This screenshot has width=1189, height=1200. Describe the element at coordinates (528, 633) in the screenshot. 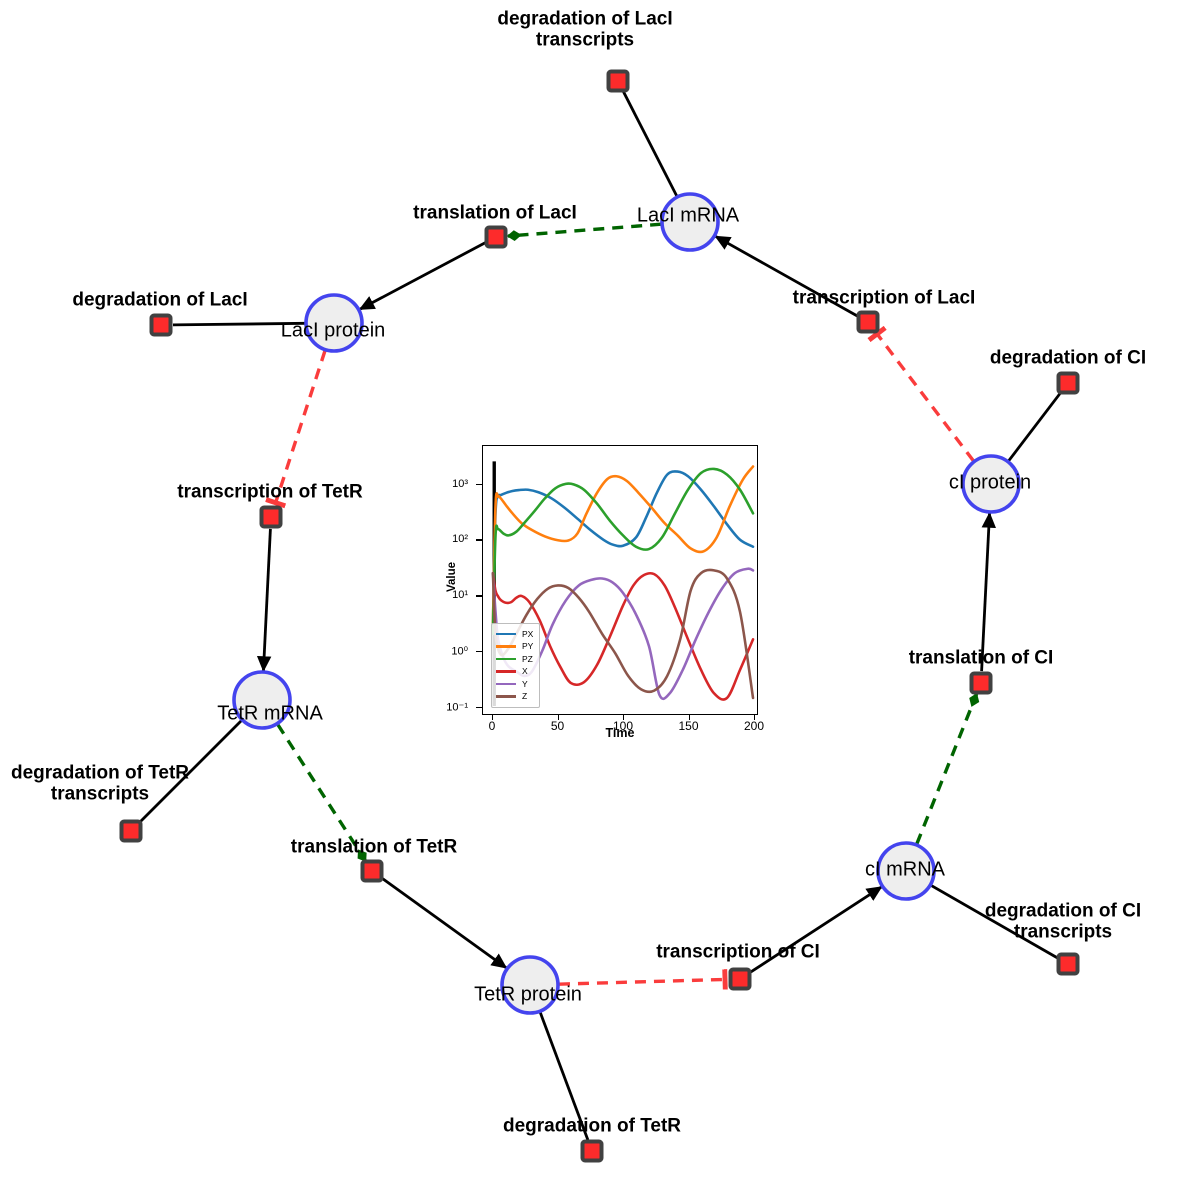

I see `legend-label-PX: PX` at that location.